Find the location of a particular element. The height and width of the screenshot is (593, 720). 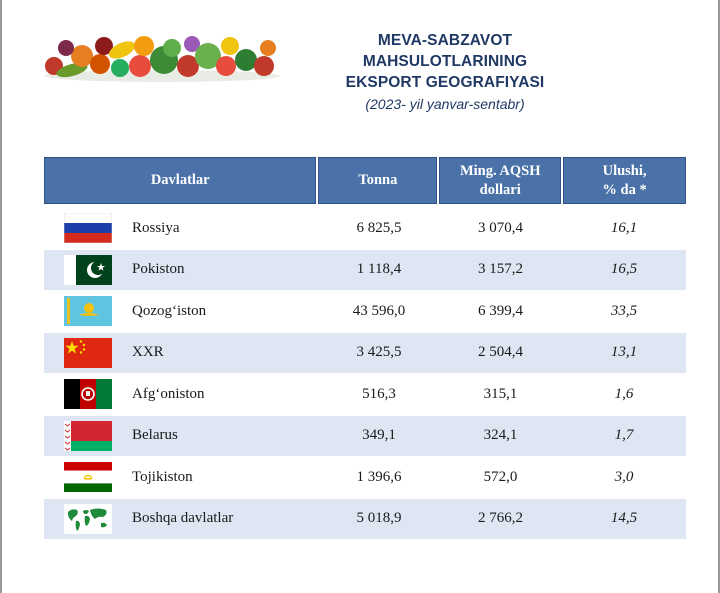

page-title-line-1: MEVA-SABZAVOT MAHSULOTLARINING is located at coordinates (445, 51).